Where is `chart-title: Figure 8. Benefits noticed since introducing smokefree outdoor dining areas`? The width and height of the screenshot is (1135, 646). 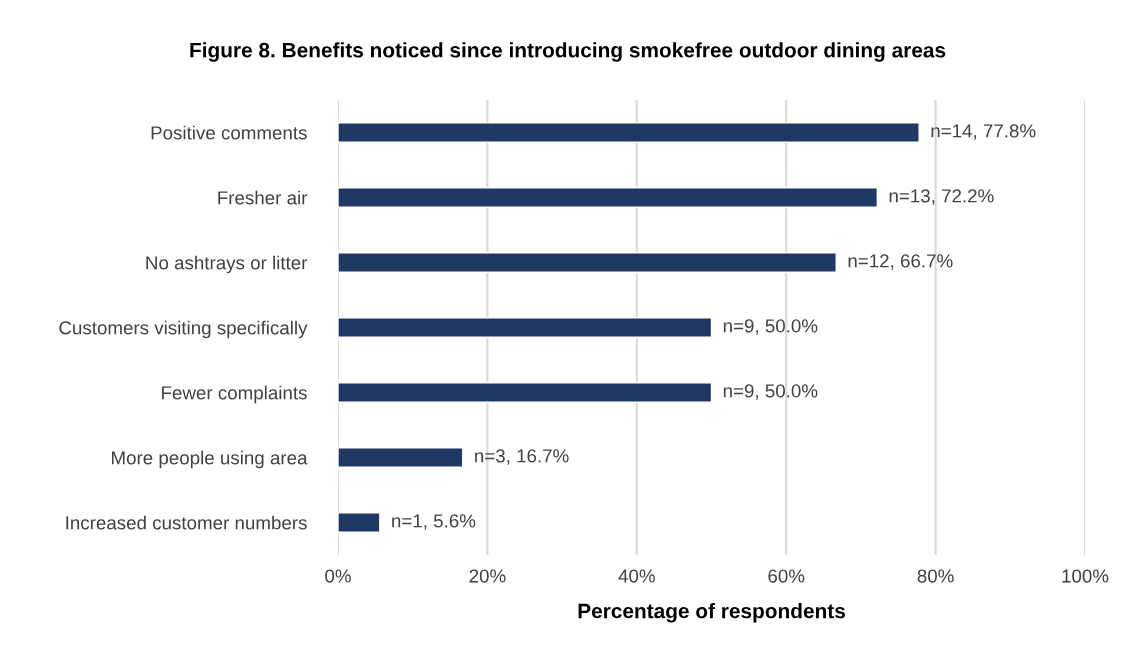 chart-title: Figure 8. Benefits noticed since introducing smokefree outdoor dining areas is located at coordinates (568, 52).